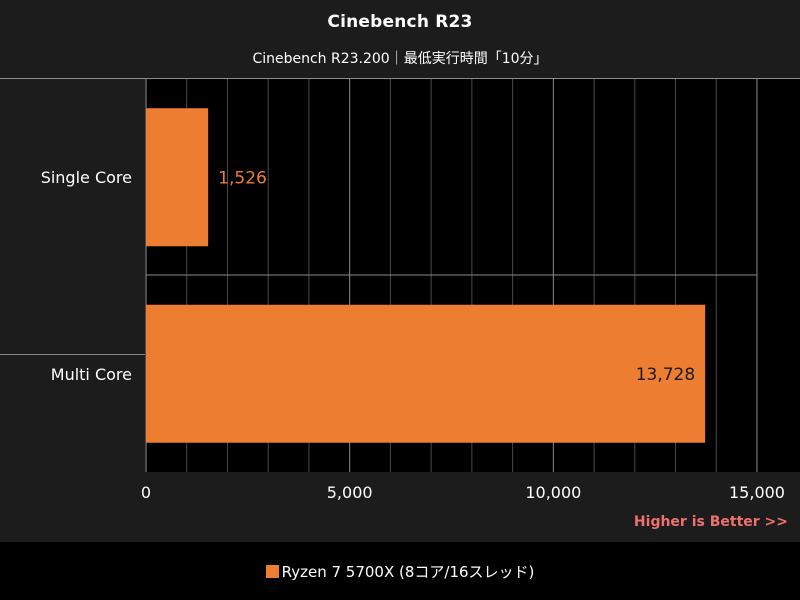 This screenshot has height=600, width=800. I want to click on x-tick-label: 10,000, so click(553, 492).